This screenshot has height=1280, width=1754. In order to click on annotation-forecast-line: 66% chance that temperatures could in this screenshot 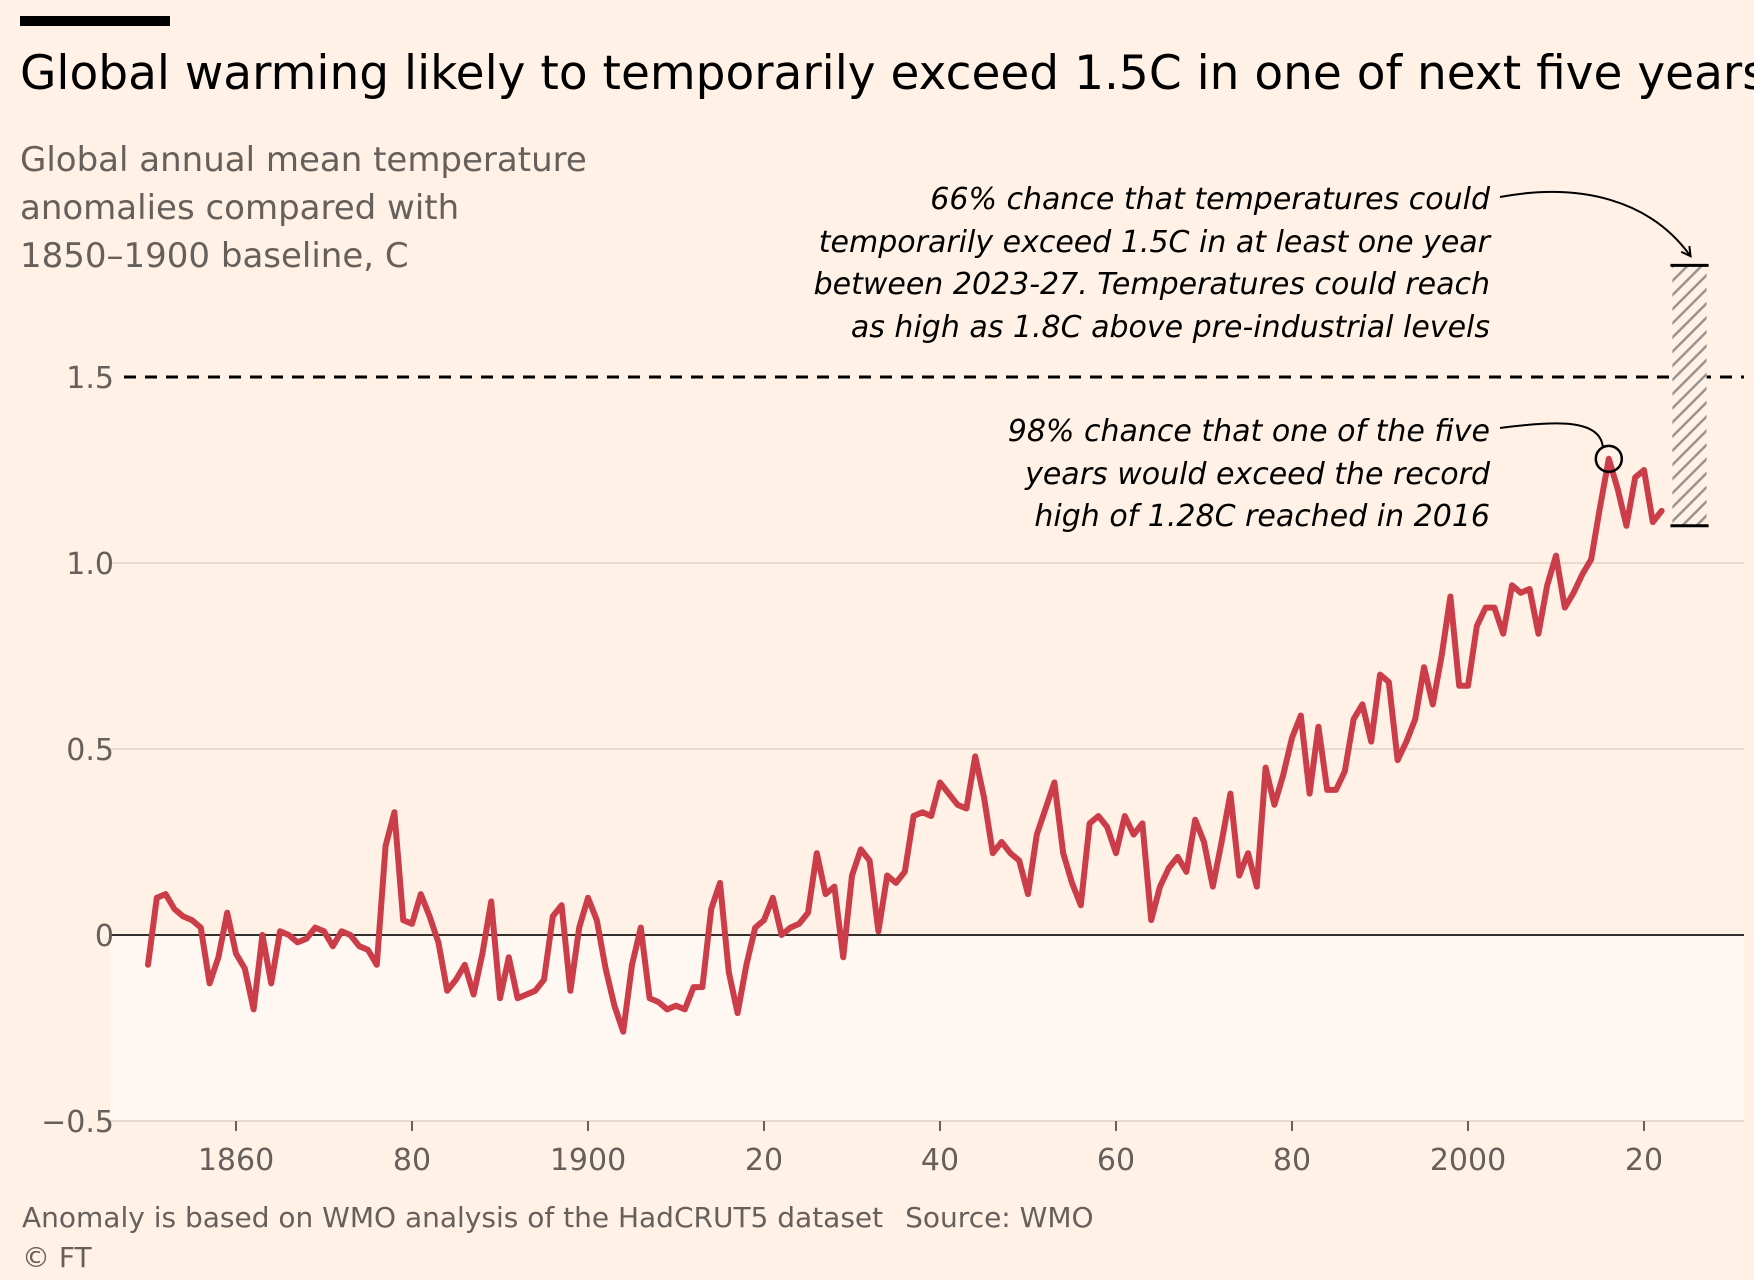, I will do `click(1210, 199)`.